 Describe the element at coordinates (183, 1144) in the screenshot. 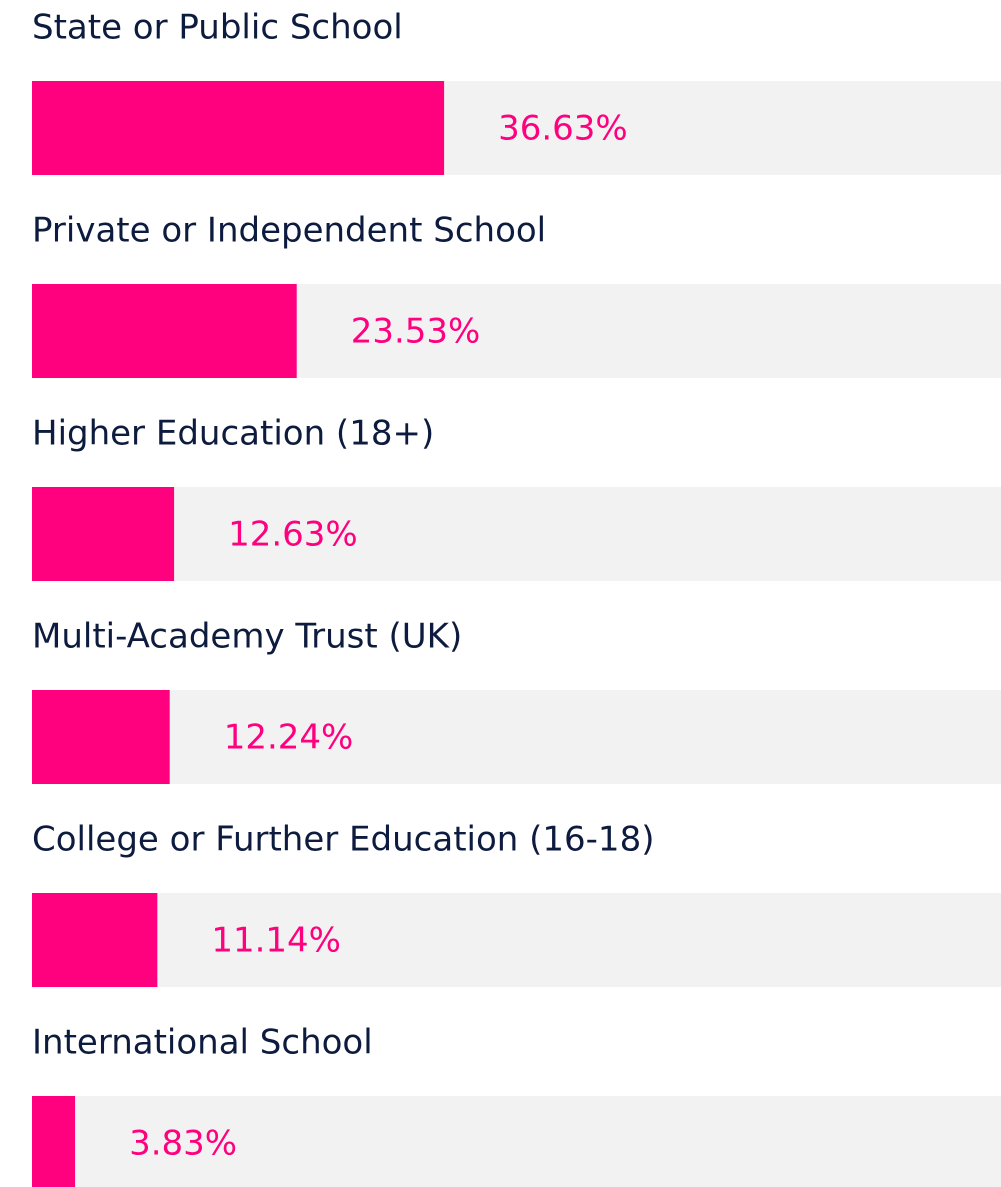

I see `value-label: 3.83%` at that location.